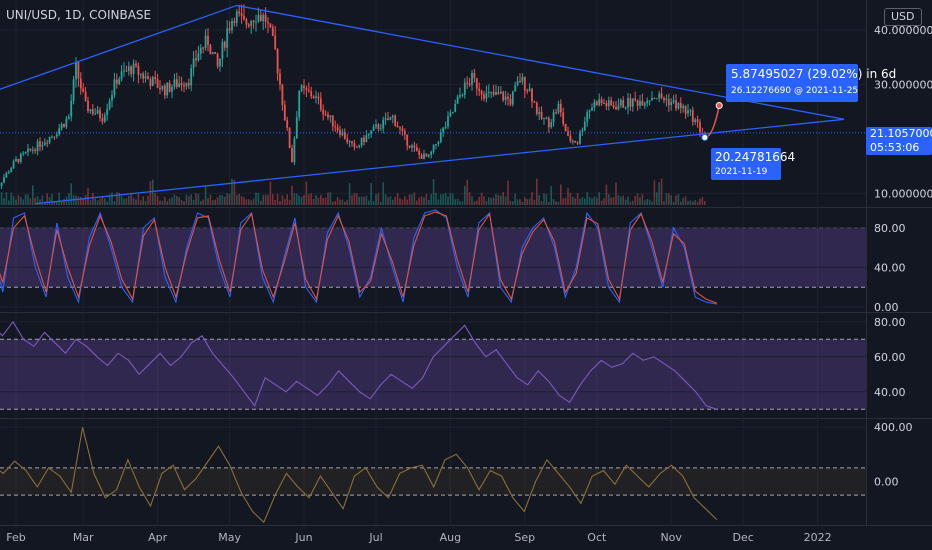 The height and width of the screenshot is (550, 932). What do you see at coordinates (903, 17) in the screenshot?
I see `currency-button: USD` at bounding box center [903, 17].